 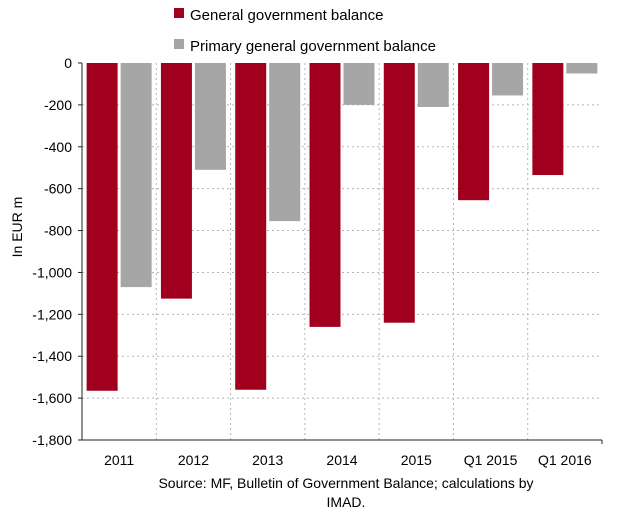 What do you see at coordinates (58, 189) in the screenshot?
I see `y-tick-label: -600` at bounding box center [58, 189].